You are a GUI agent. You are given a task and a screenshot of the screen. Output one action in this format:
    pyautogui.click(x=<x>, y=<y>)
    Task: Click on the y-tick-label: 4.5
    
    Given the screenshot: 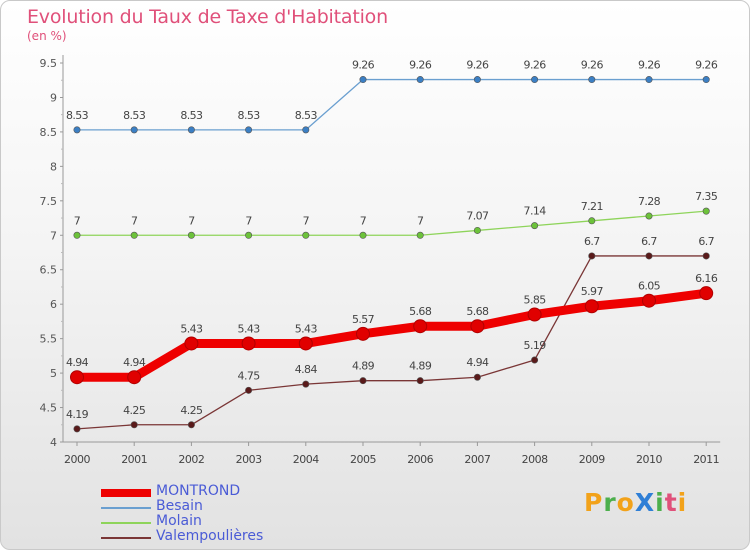 What is the action you would take?
    pyautogui.click(x=49, y=408)
    